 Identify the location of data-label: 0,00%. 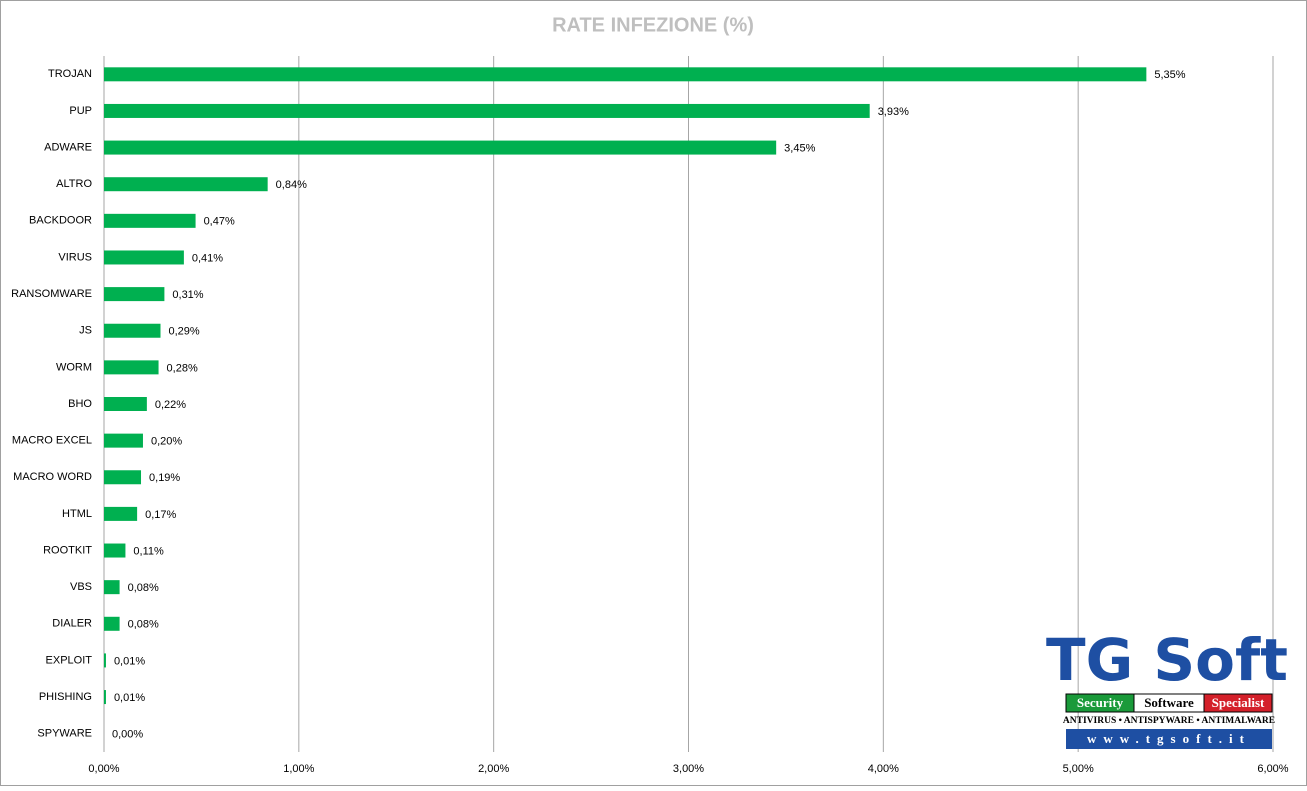
(127, 735).